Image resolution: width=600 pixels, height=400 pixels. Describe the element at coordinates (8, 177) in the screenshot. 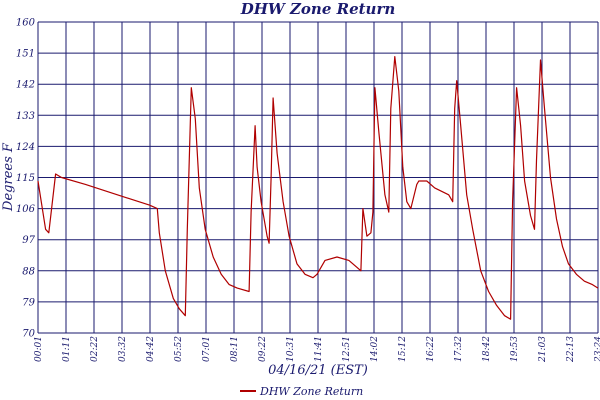

I see `y-axis-label: Degrees F` at that location.